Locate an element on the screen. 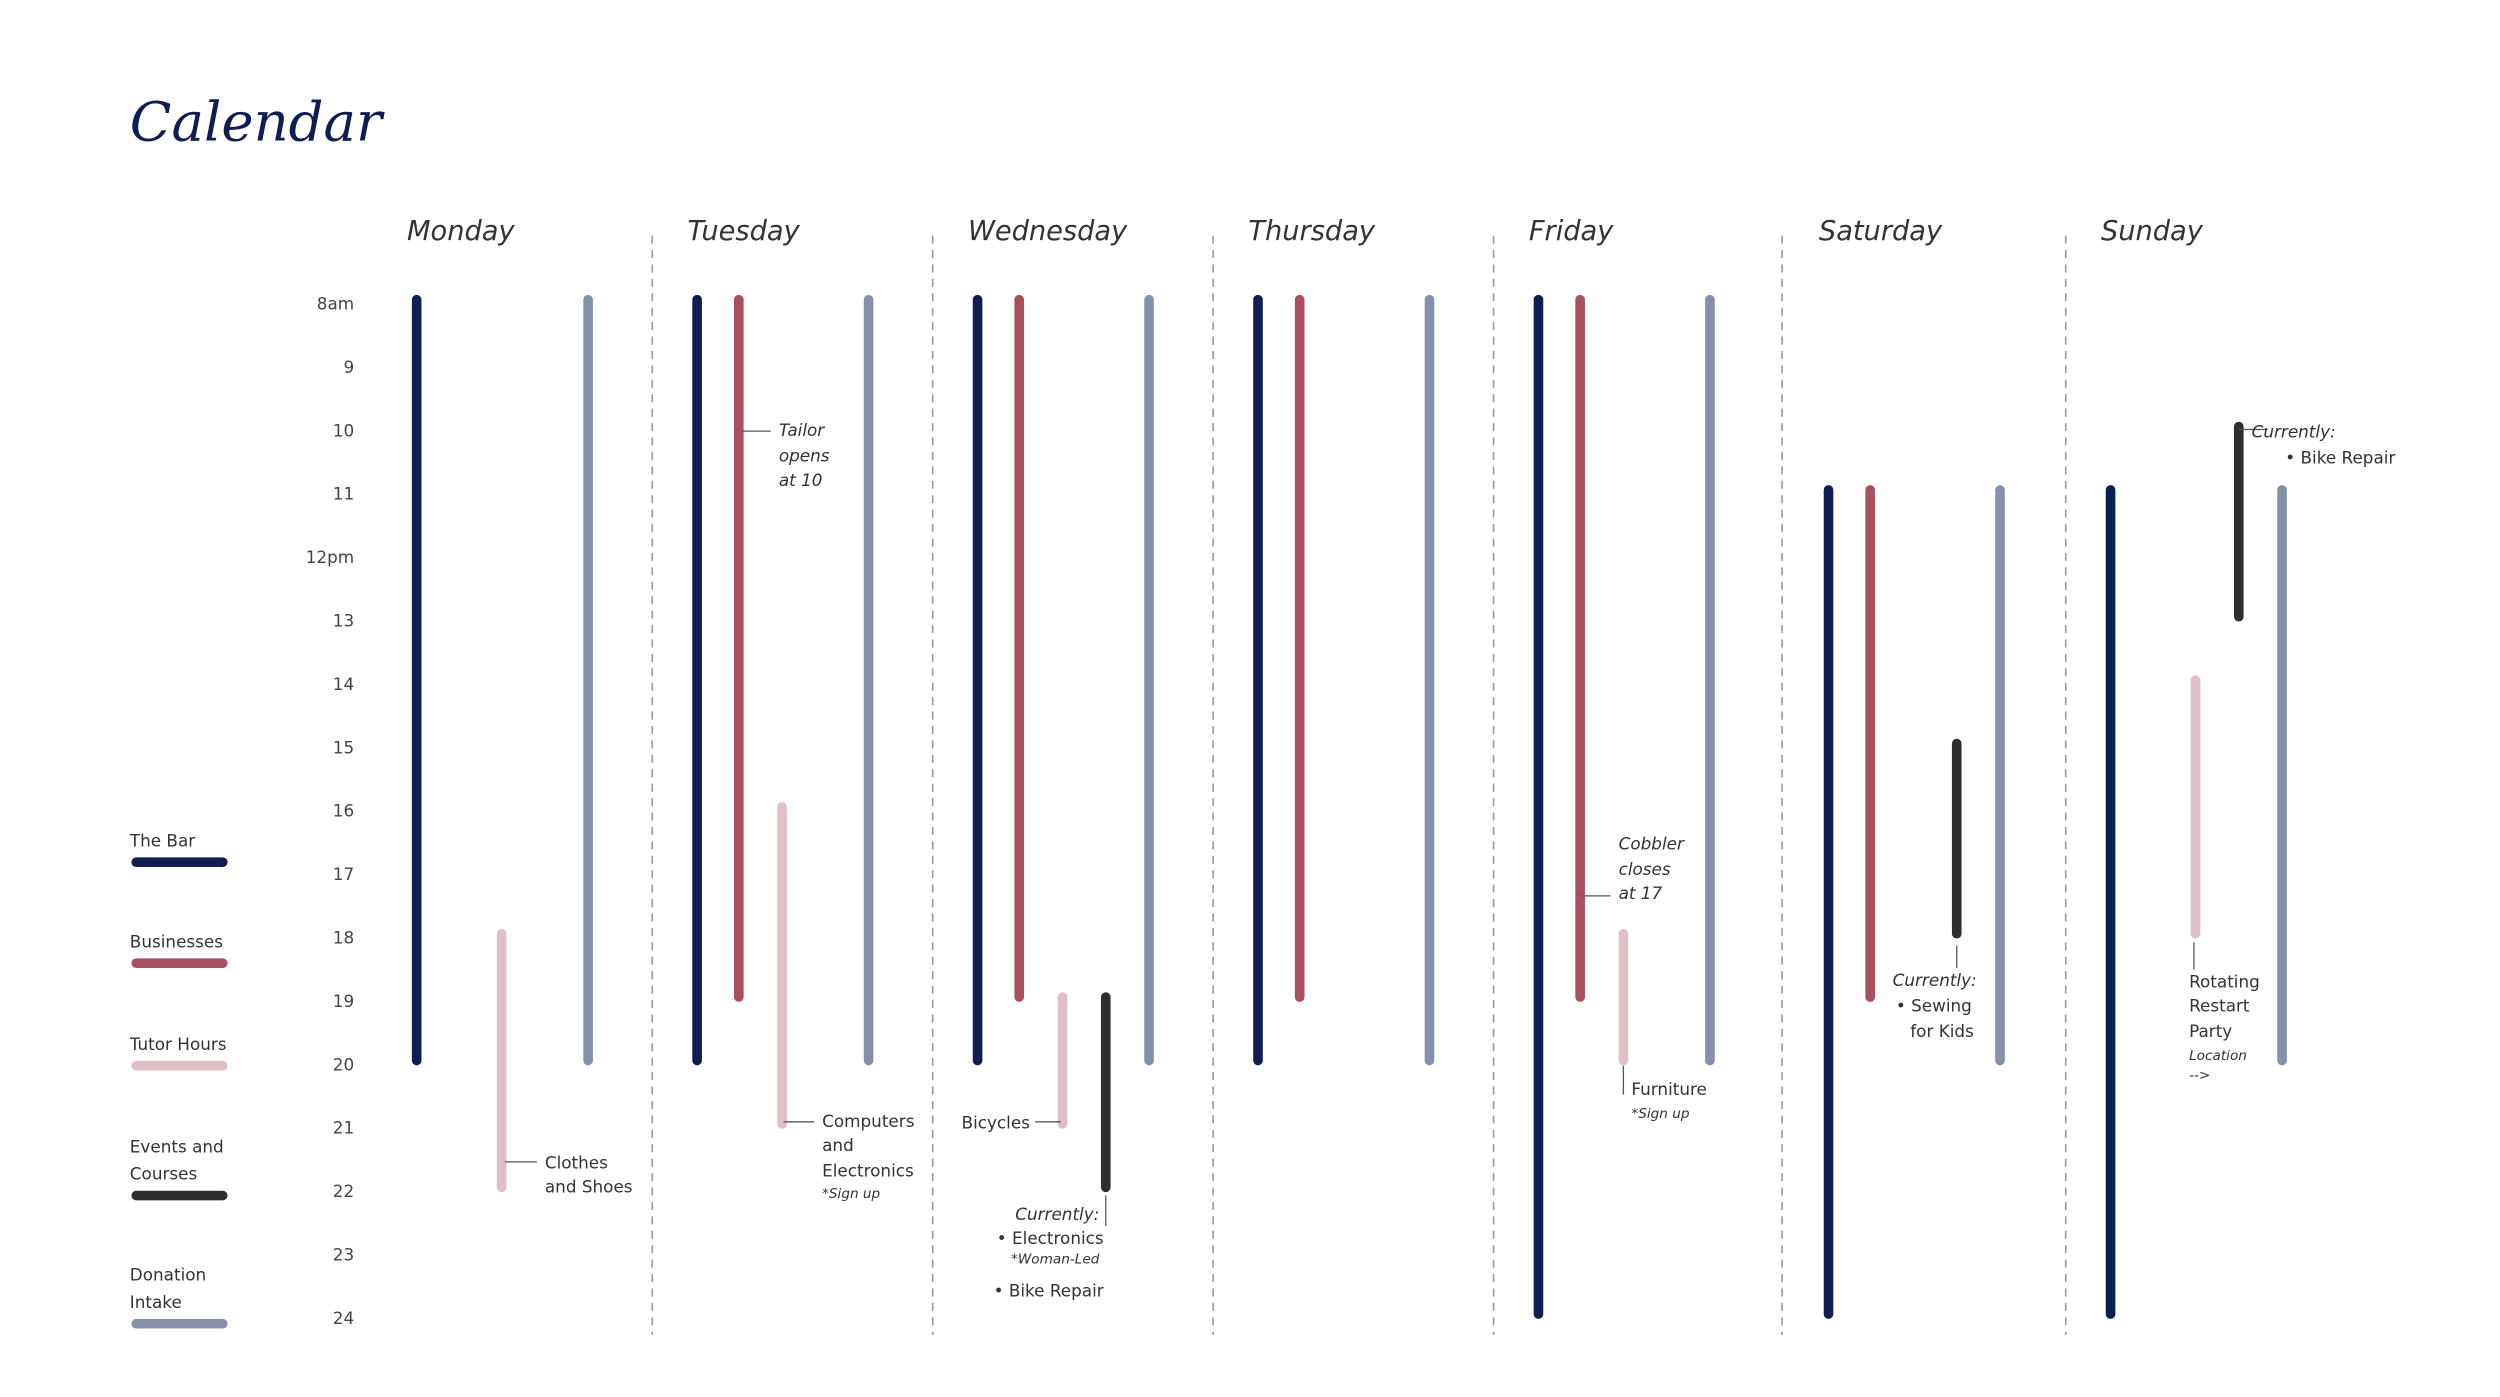 The width and height of the screenshot is (2500, 1397). note-text: Location is located at coordinates (2218, 1056).